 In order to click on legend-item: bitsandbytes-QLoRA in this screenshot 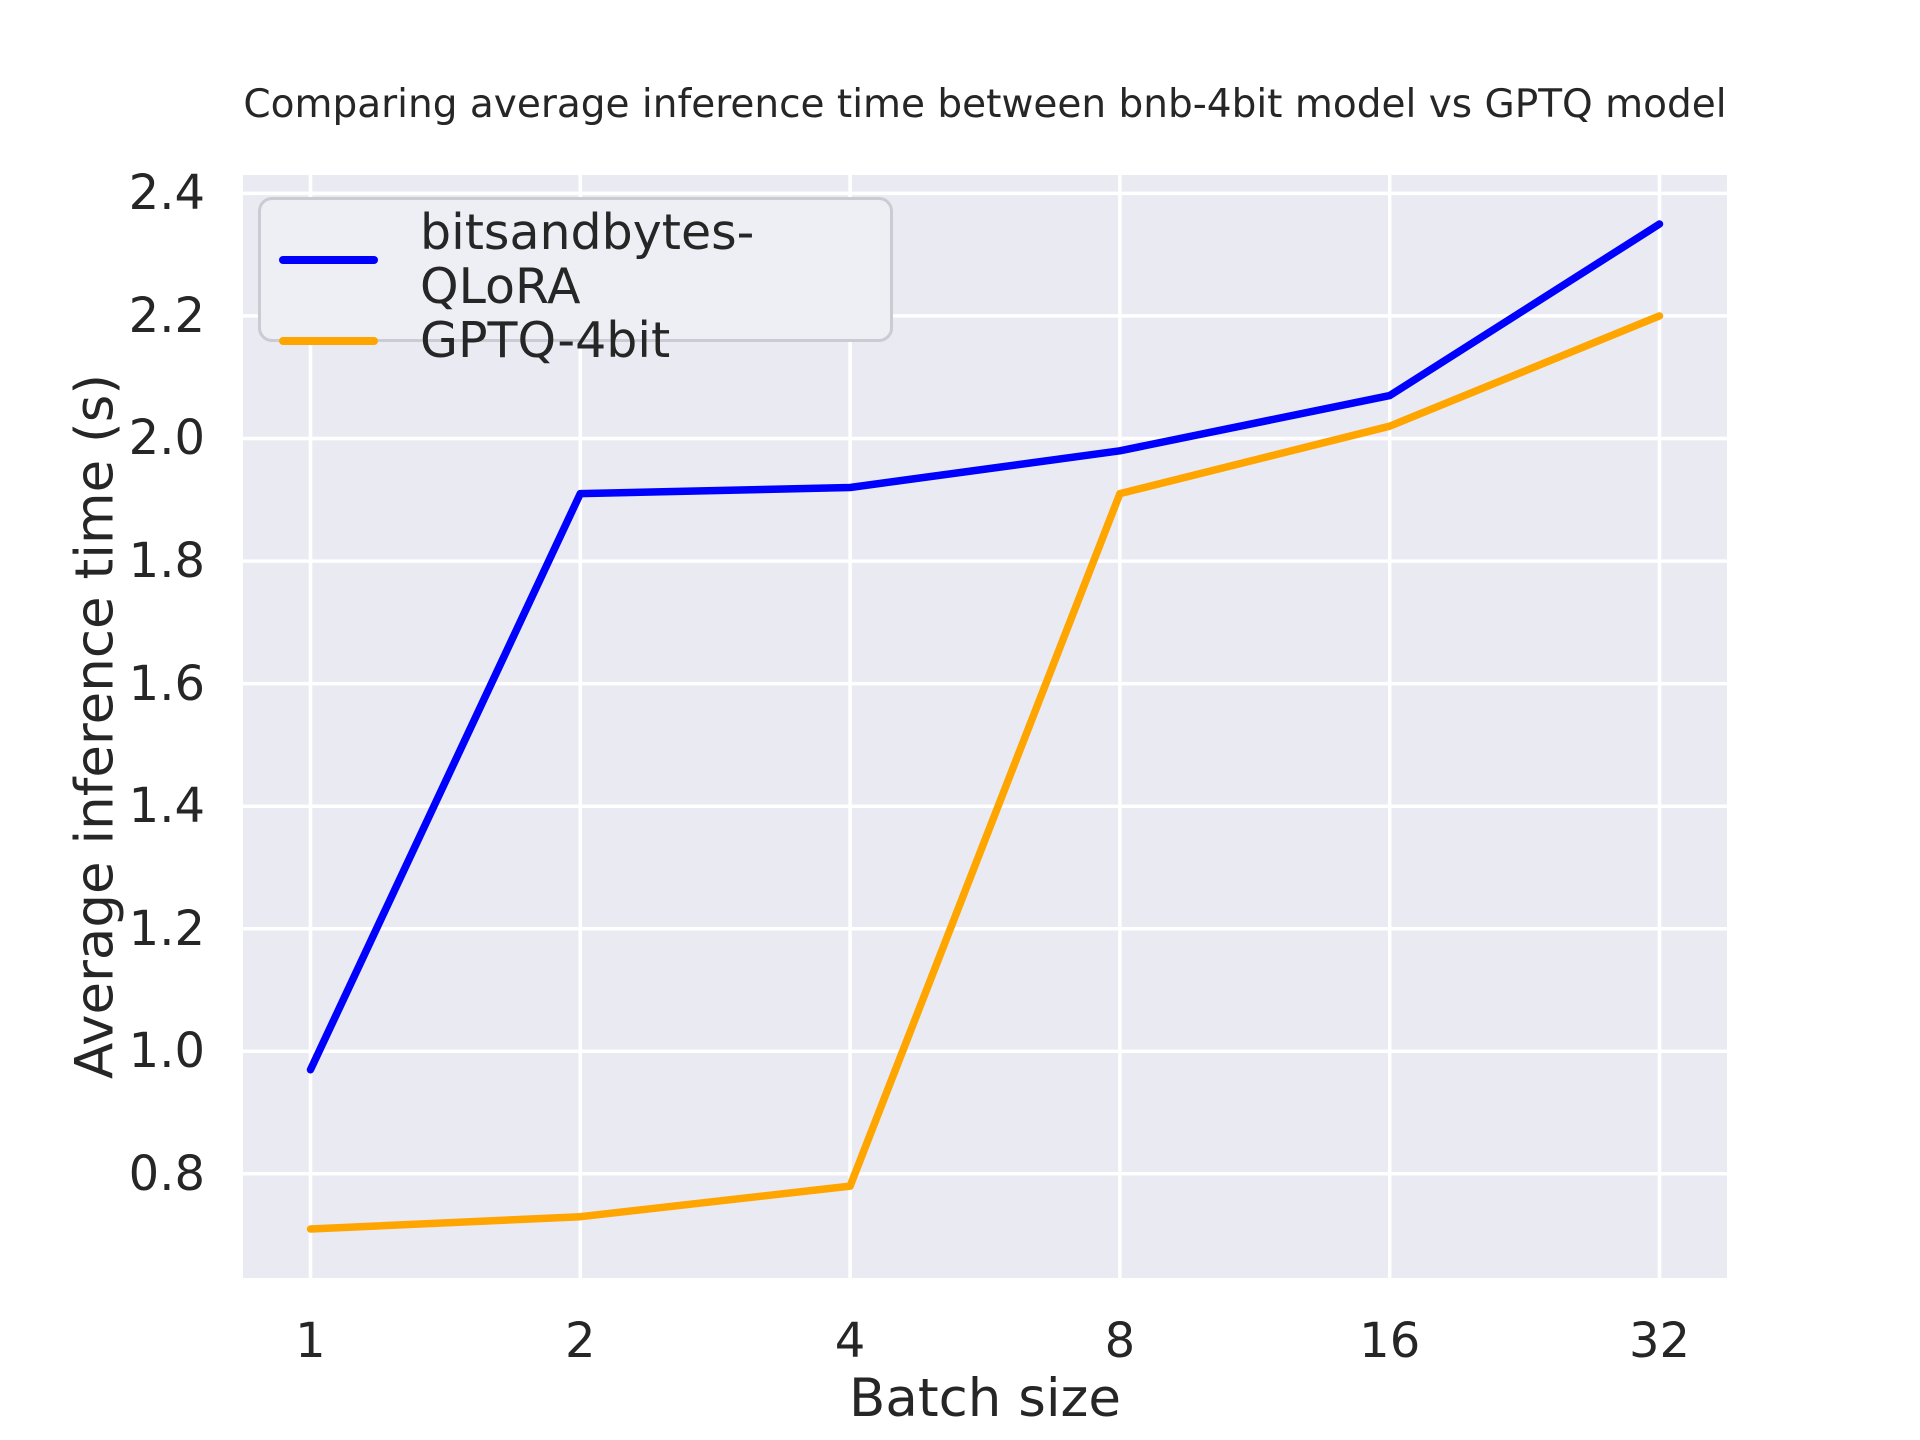, I will do `click(584, 260)`.